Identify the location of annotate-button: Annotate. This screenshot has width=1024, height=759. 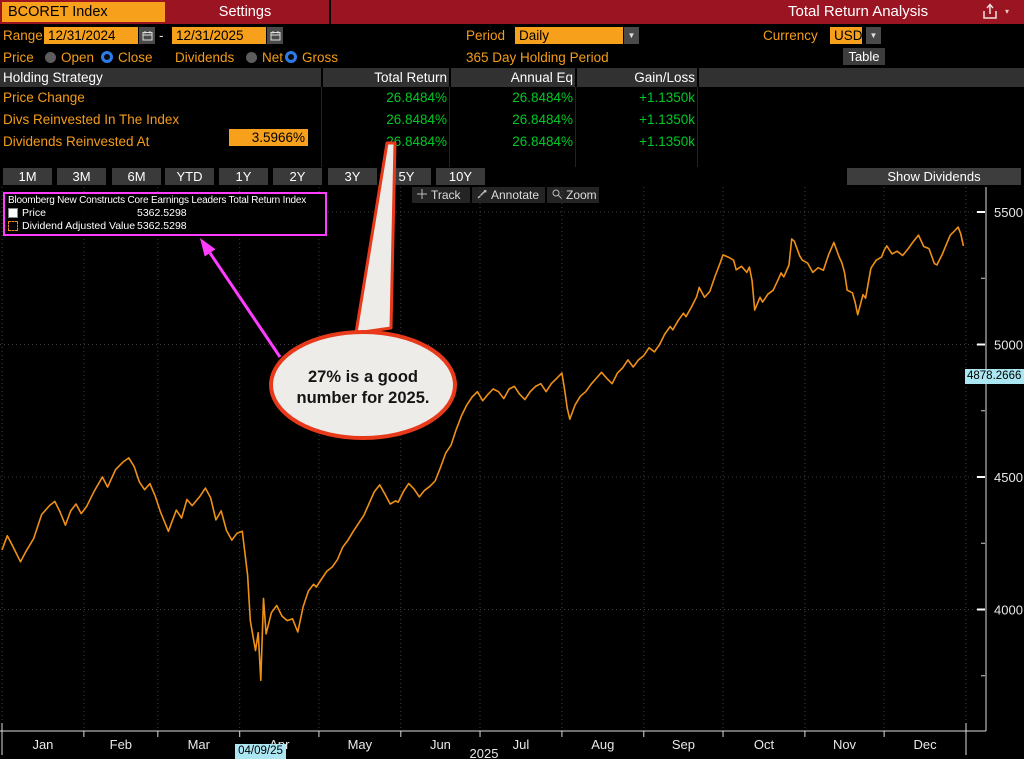
(508, 195).